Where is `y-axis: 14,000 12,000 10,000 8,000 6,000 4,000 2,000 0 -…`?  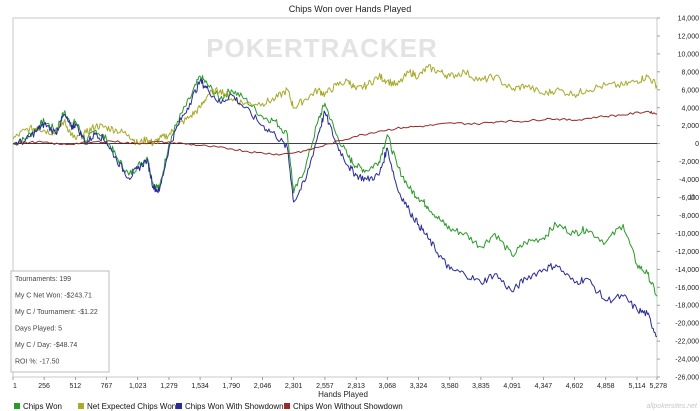
y-axis: 14,000 12,000 10,000 8,000 6,000 4,000 2,000 0 -… is located at coordinates (678, 199).